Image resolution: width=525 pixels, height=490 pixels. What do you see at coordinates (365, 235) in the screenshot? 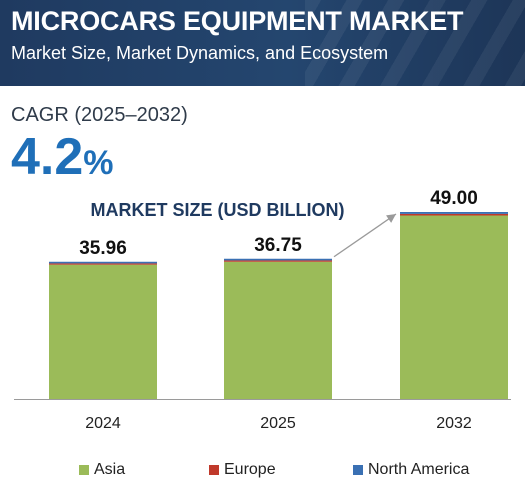
I see `growth-arrow` at bounding box center [365, 235].